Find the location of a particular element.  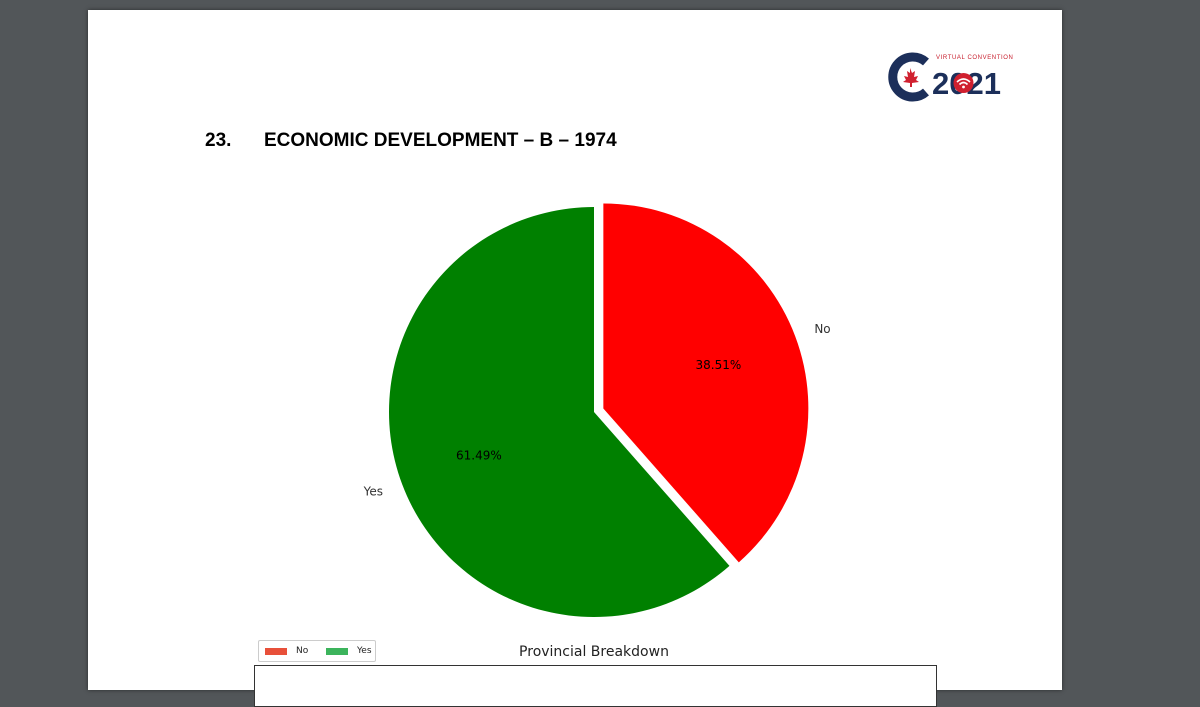

breakdown-table-frame is located at coordinates (595, 686).